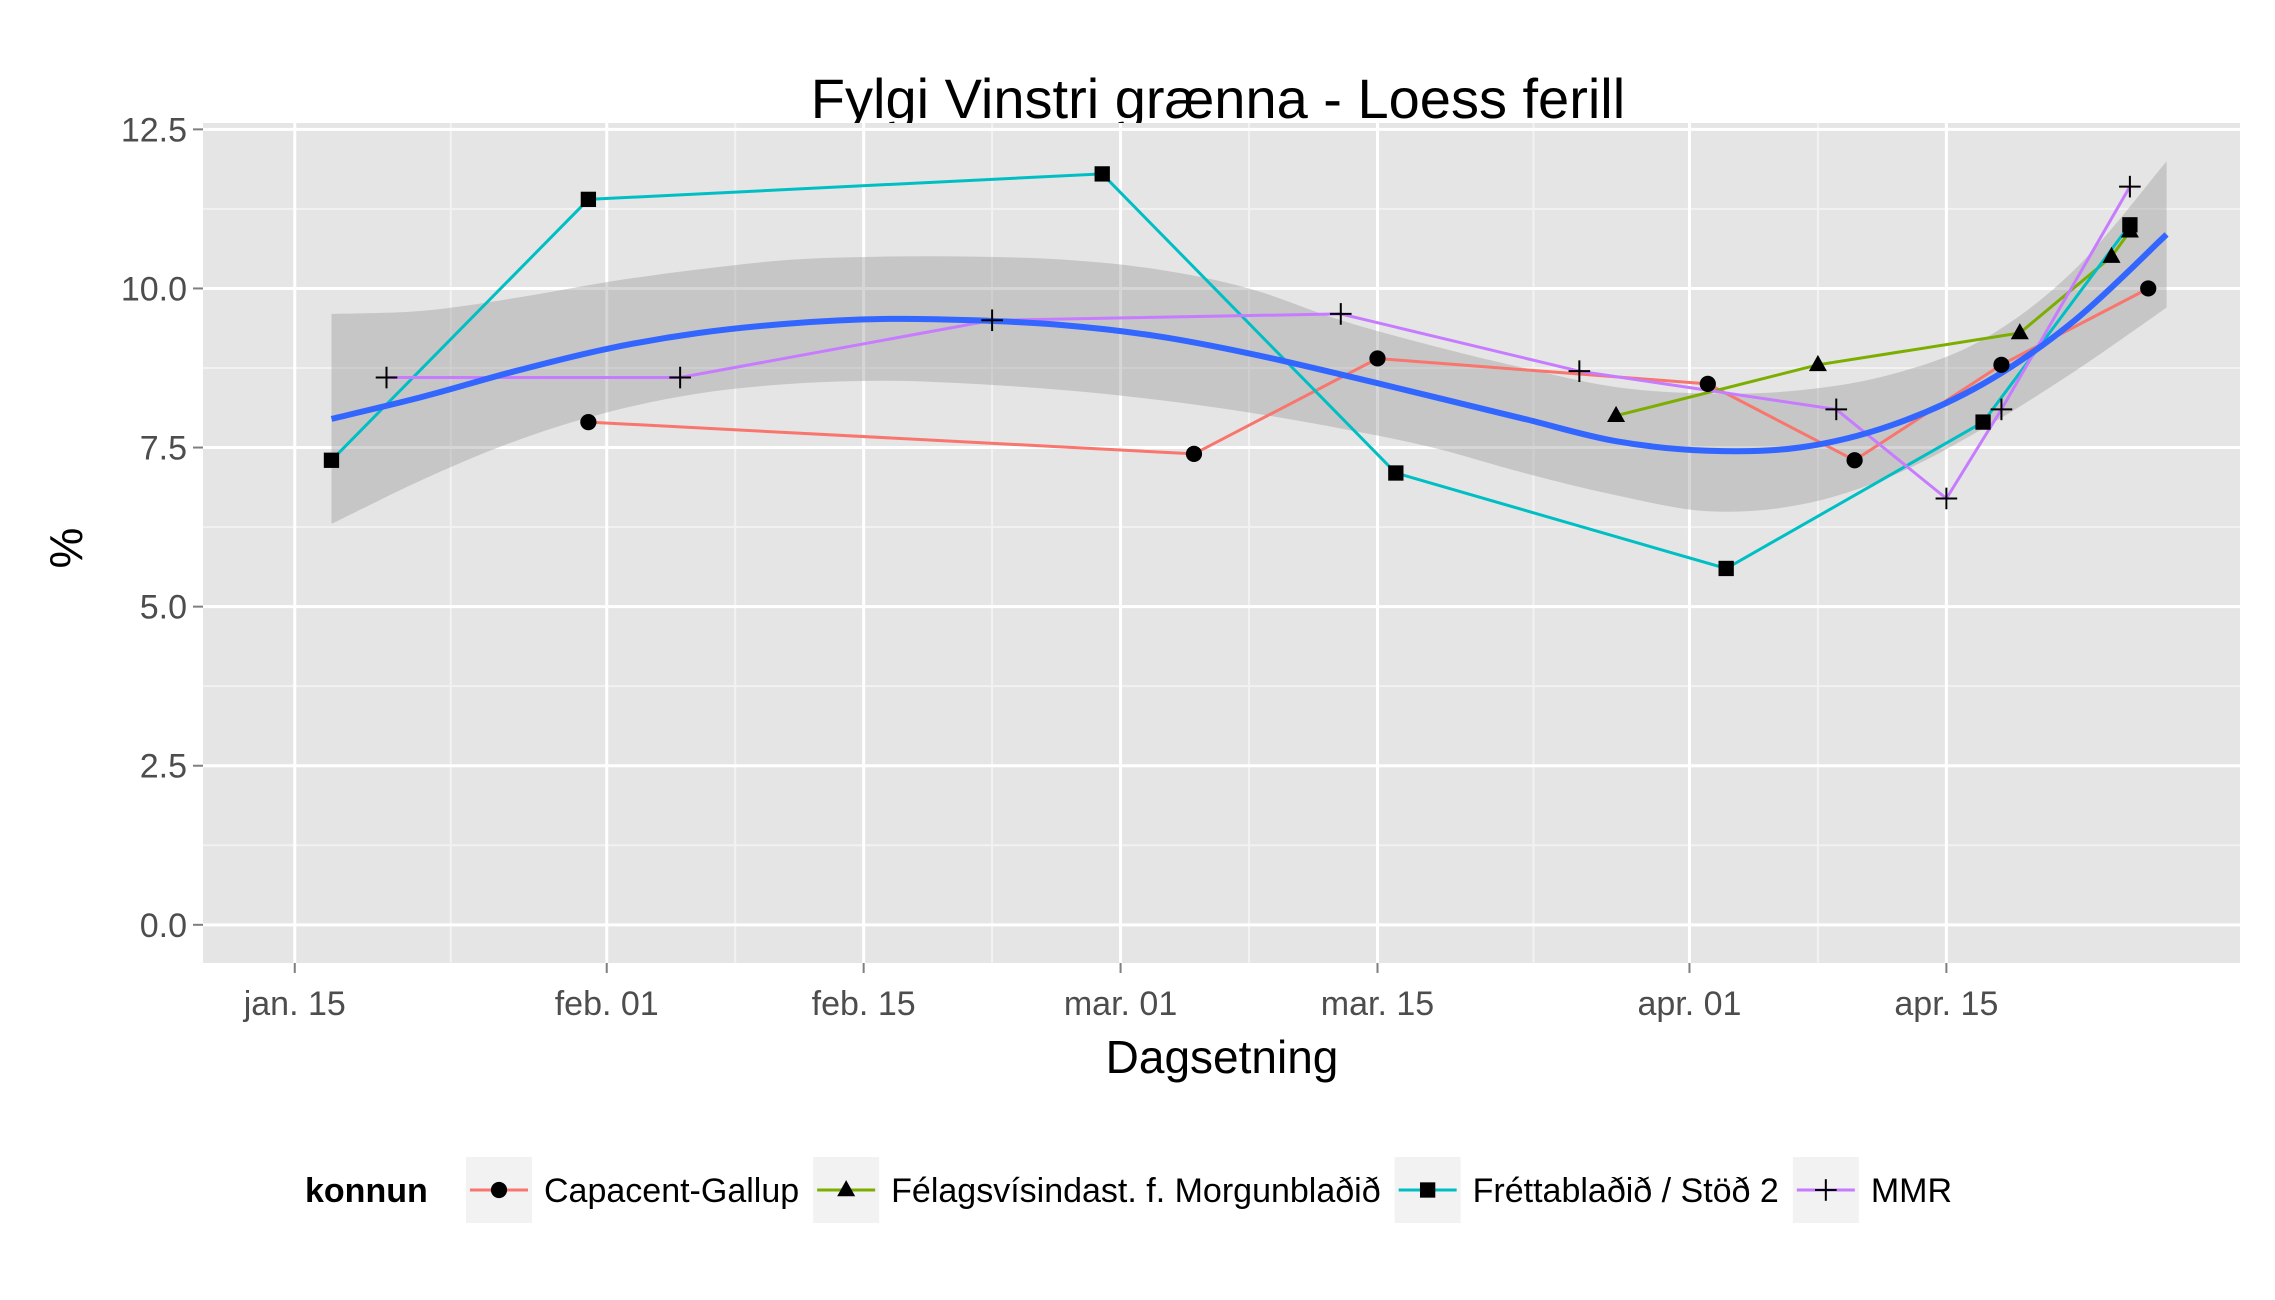 The height and width of the screenshot is (1300, 2275). Describe the element at coordinates (66, 548) in the screenshot. I see `y-axis-title: %` at that location.